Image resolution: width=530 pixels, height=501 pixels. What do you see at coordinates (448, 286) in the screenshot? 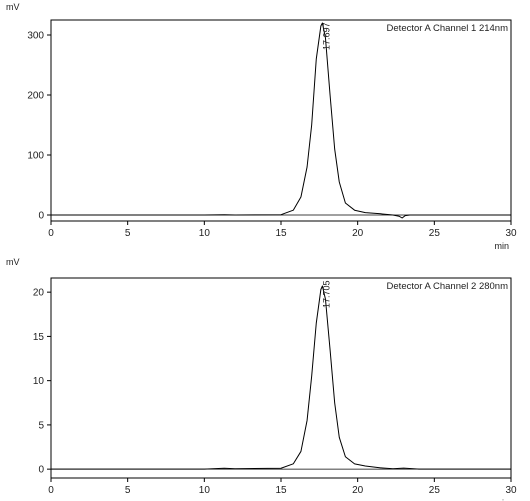
I see `channel-legend: Detector A Channel 2 280nm` at bounding box center [448, 286].